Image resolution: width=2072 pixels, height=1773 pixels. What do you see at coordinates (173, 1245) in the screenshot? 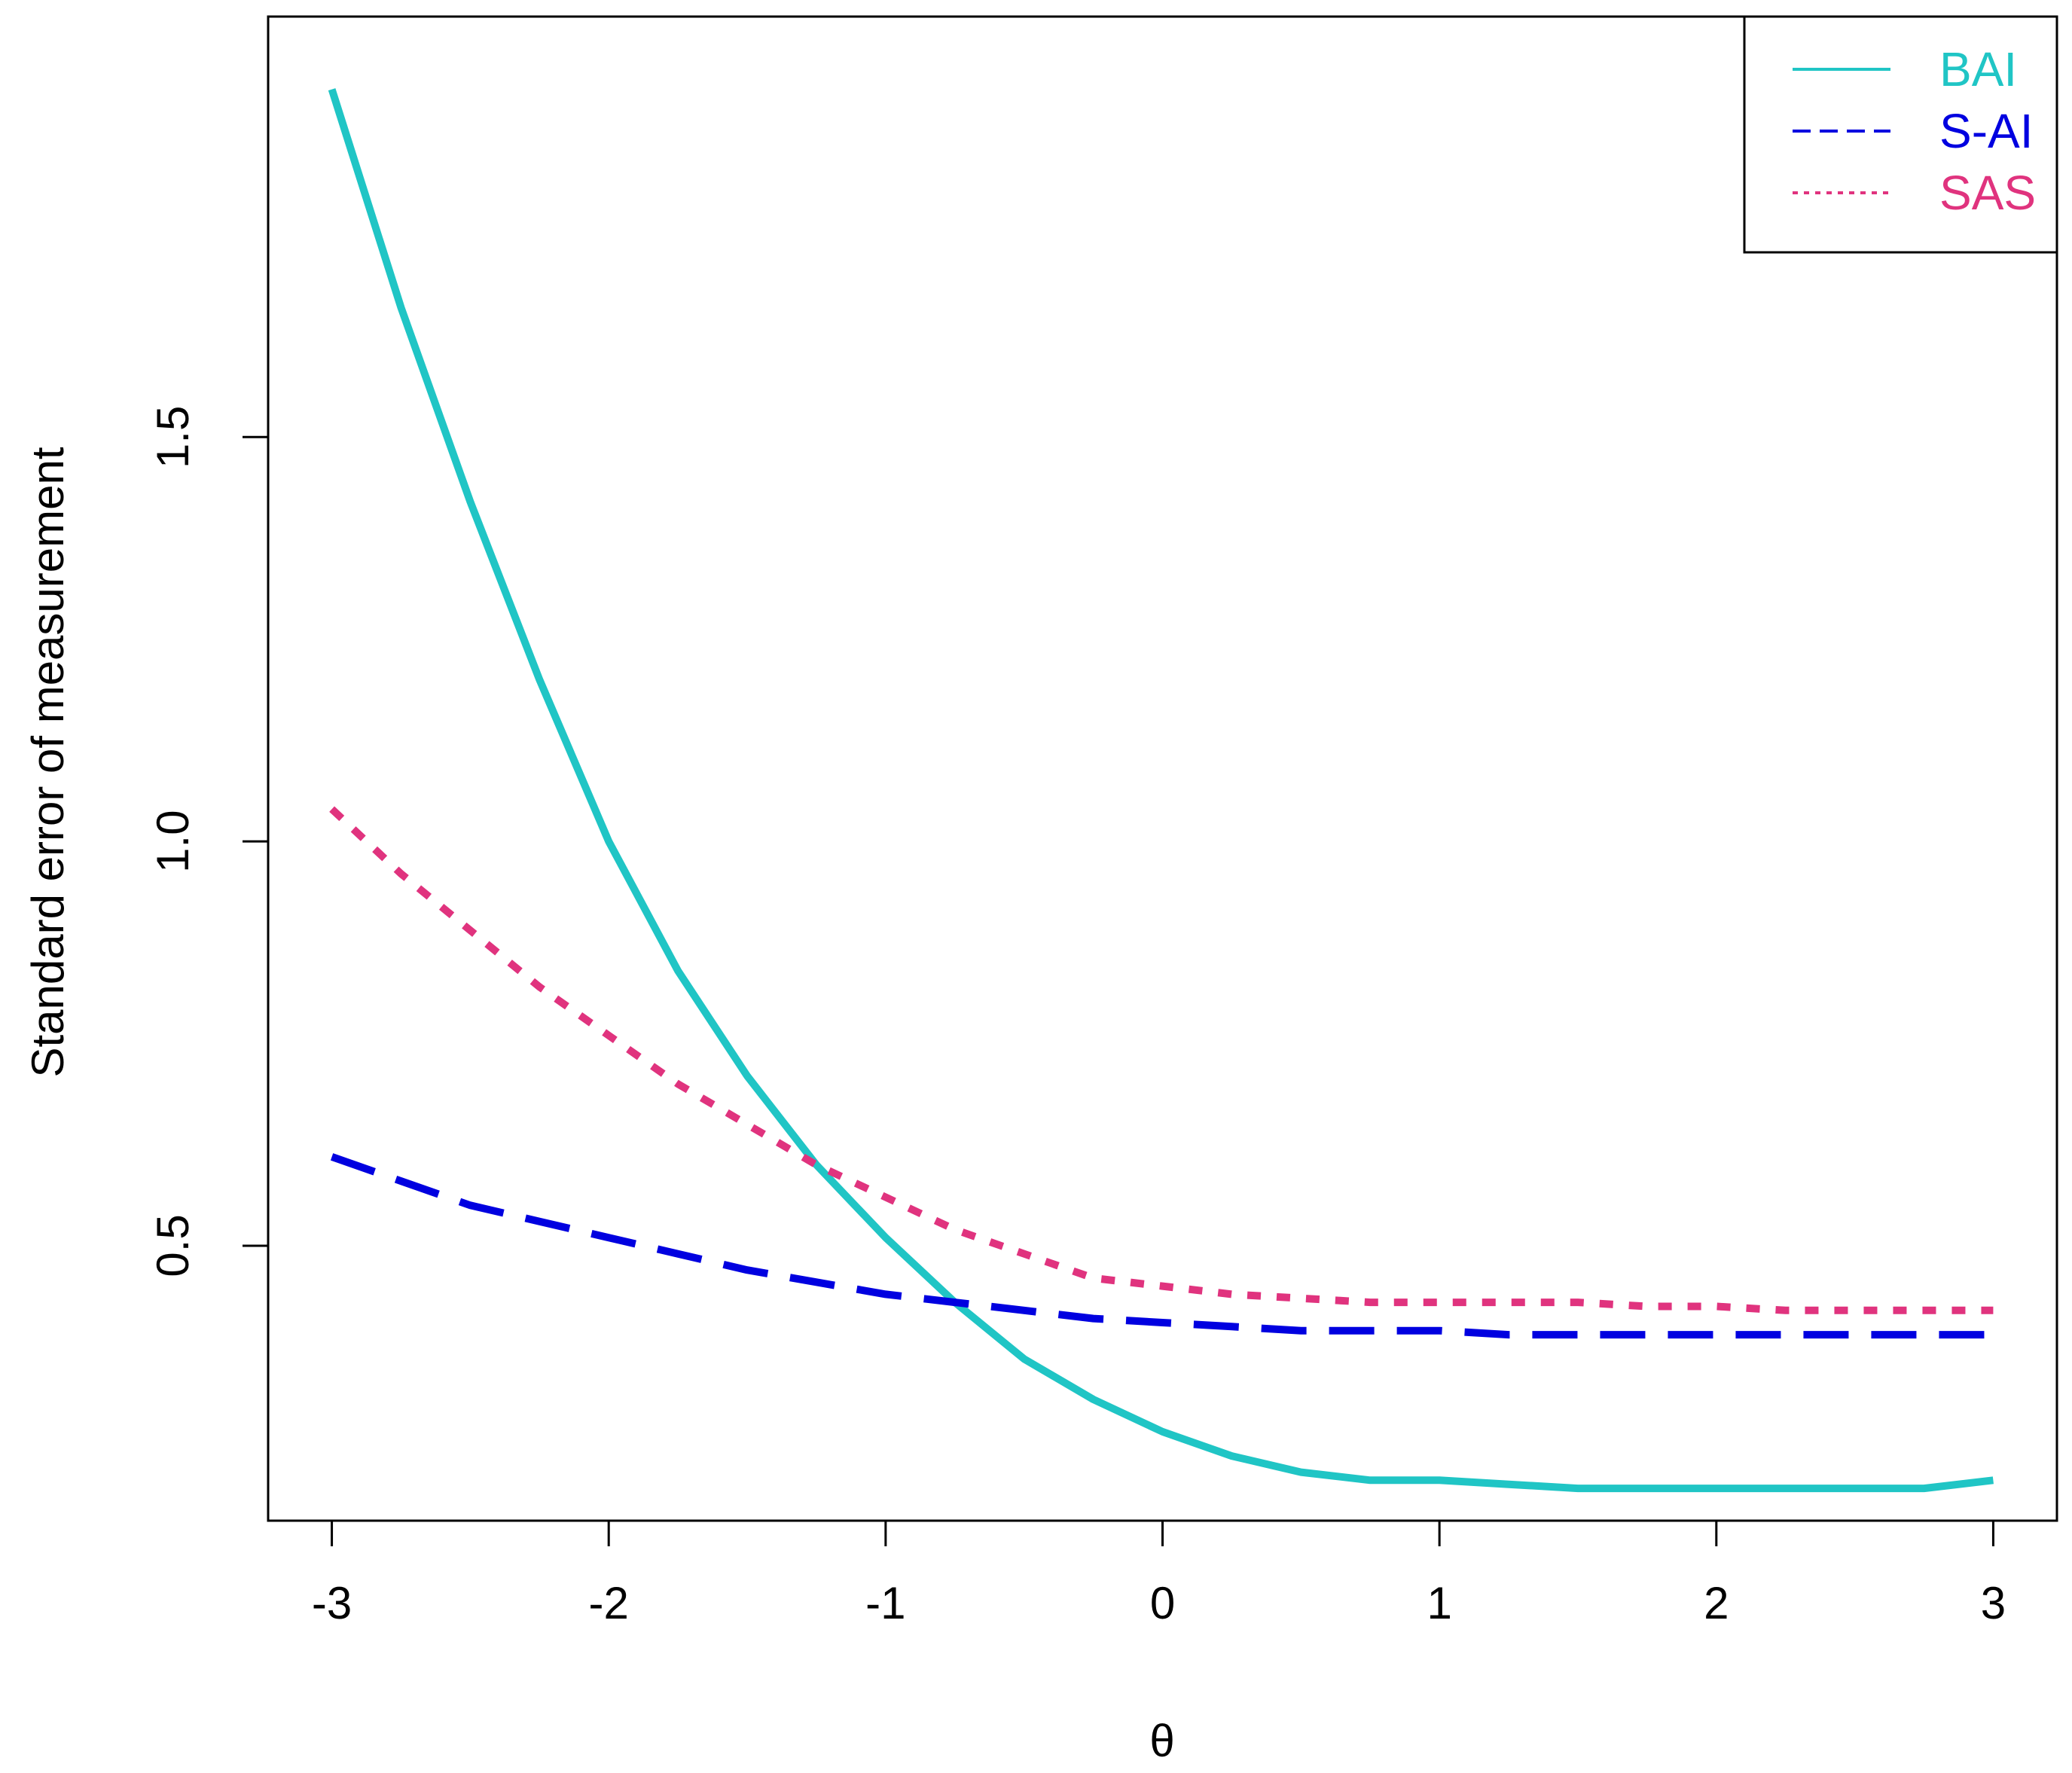
I see `y-tick-label: 0.5` at bounding box center [173, 1245].